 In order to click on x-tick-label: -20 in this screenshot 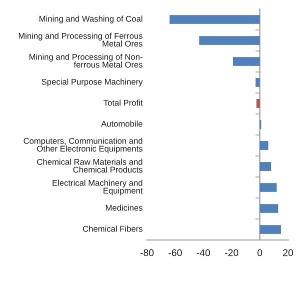, I will do `click(231, 252)`.